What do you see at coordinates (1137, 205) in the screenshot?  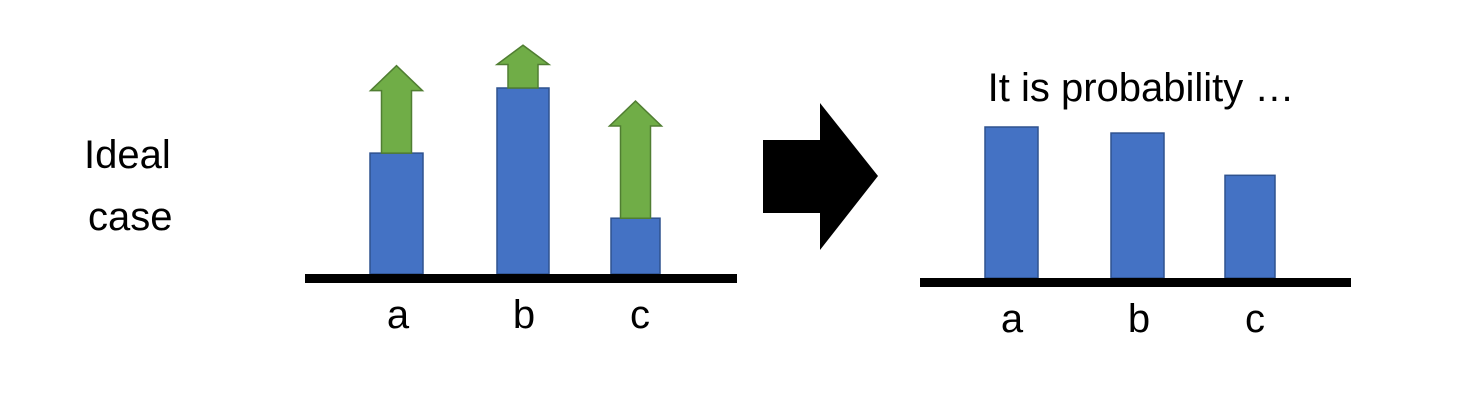 I see `right-bar-b` at bounding box center [1137, 205].